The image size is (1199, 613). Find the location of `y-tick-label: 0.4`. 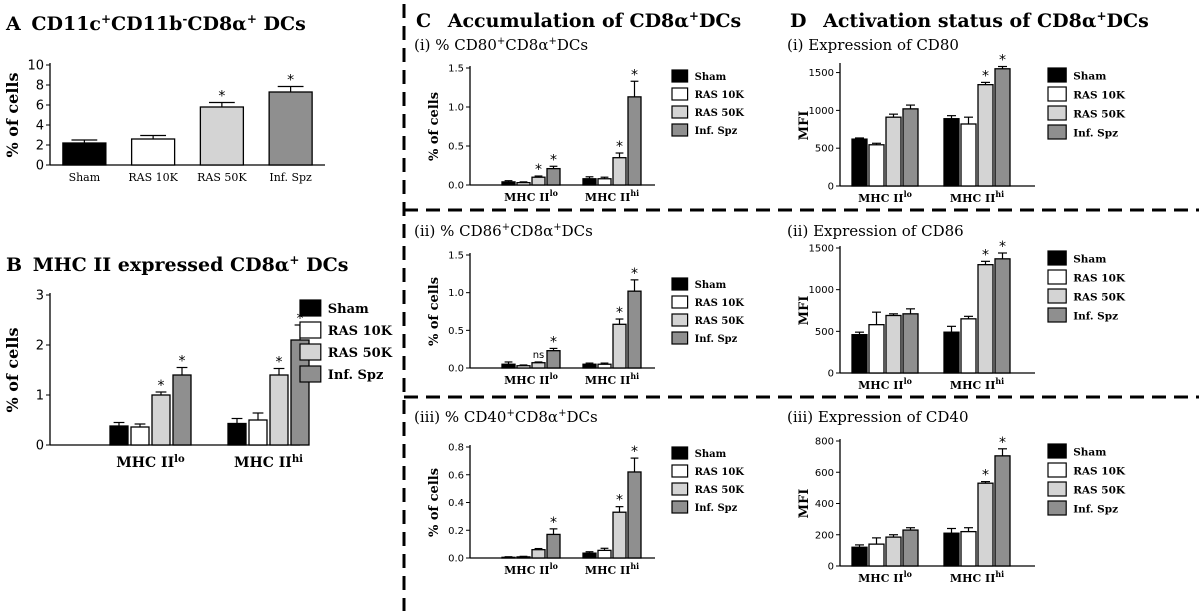

y-tick-label: 0.4 is located at coordinates (456, 503).